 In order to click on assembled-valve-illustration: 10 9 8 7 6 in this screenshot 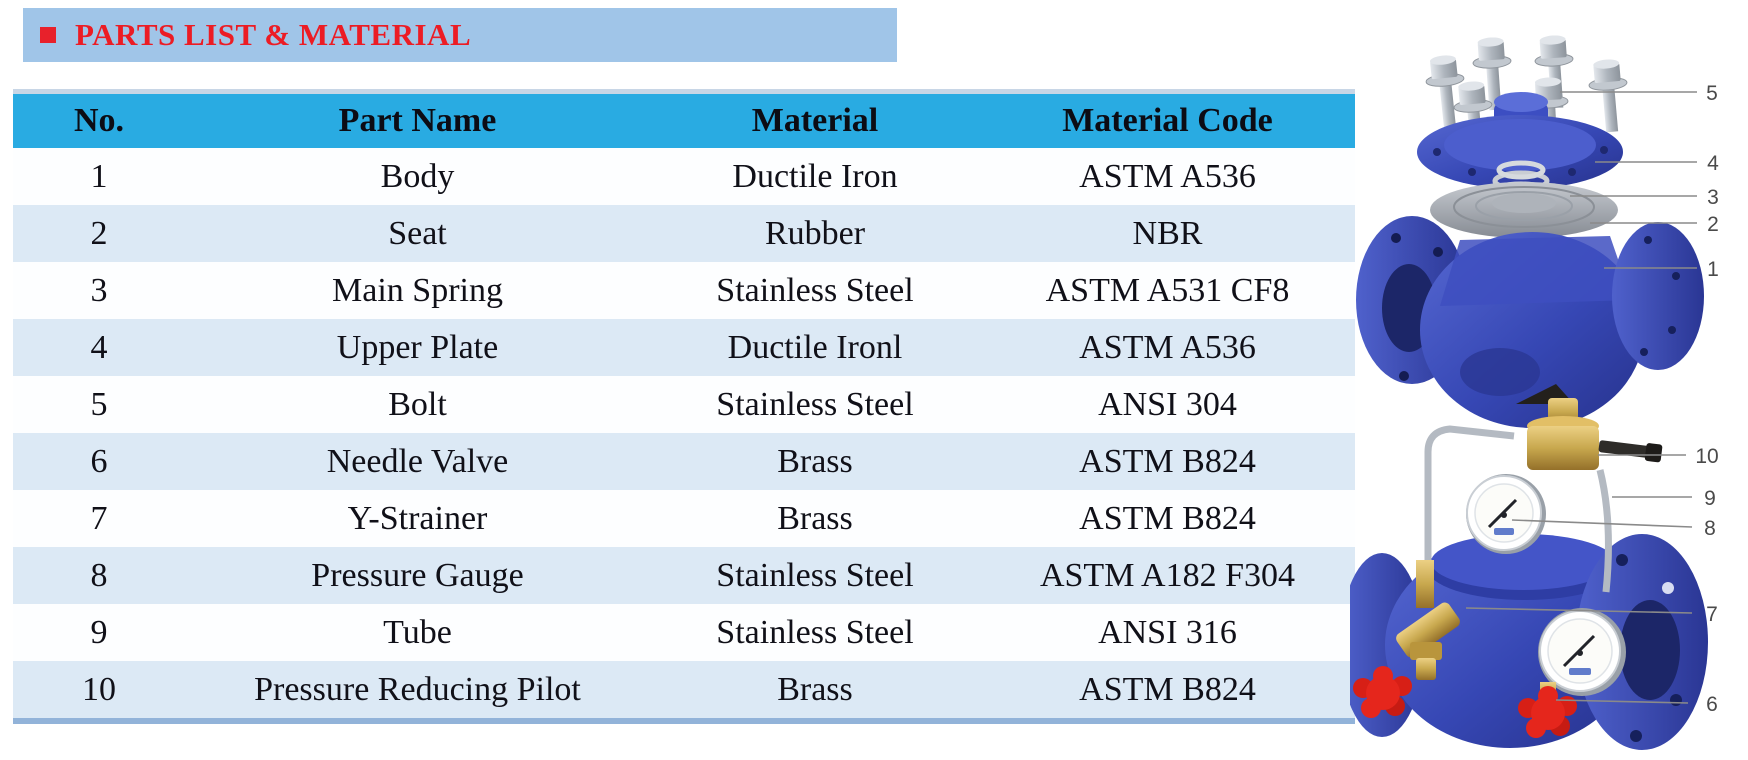, I will do `click(1534, 567)`.